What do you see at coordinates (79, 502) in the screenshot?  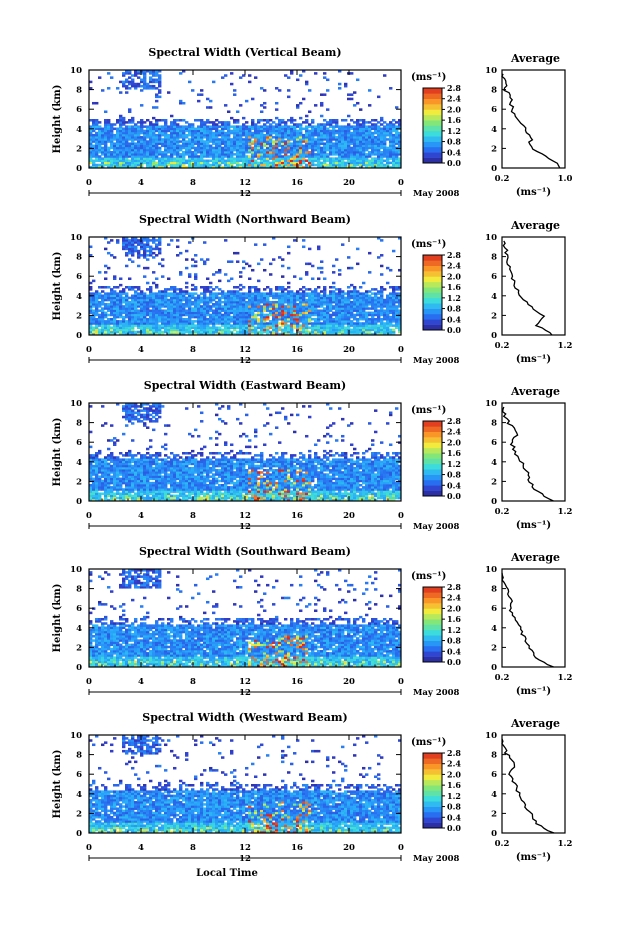 I see `y-tick-label: 0` at bounding box center [79, 502].